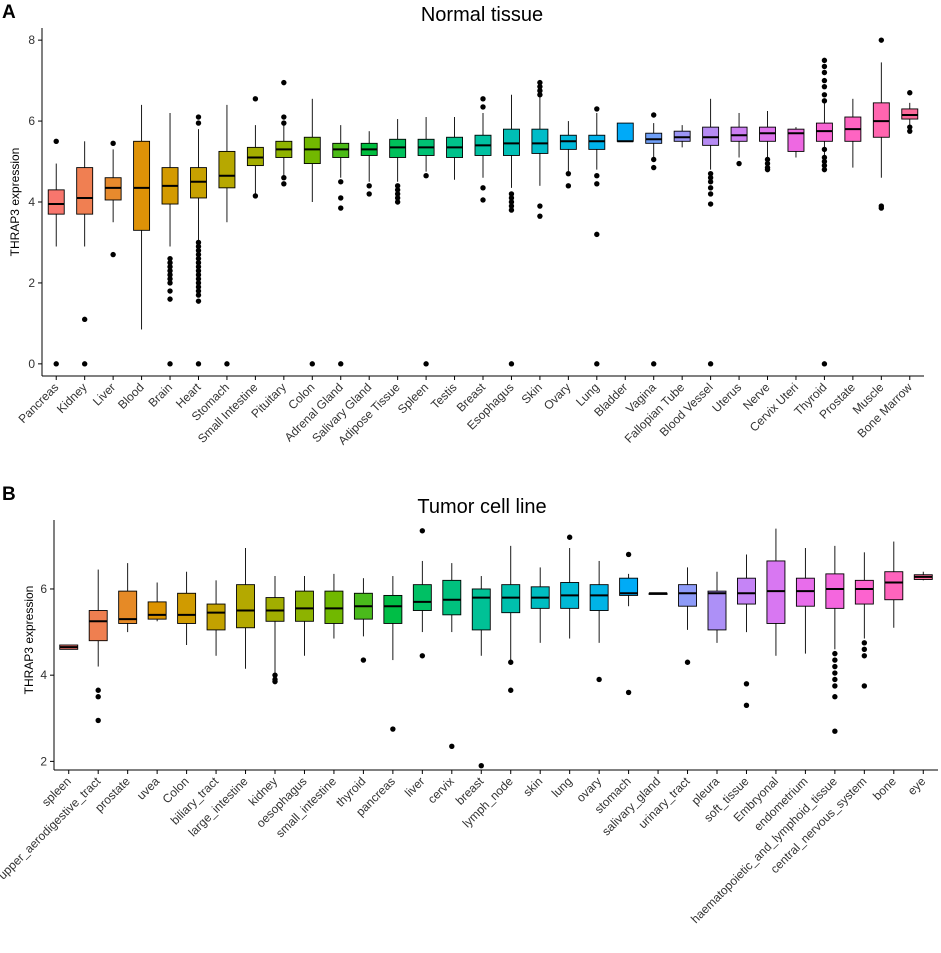 This screenshot has height=953, width=941. Describe the element at coordinates (69, 647) in the screenshot. I see `box-spleen` at that location.